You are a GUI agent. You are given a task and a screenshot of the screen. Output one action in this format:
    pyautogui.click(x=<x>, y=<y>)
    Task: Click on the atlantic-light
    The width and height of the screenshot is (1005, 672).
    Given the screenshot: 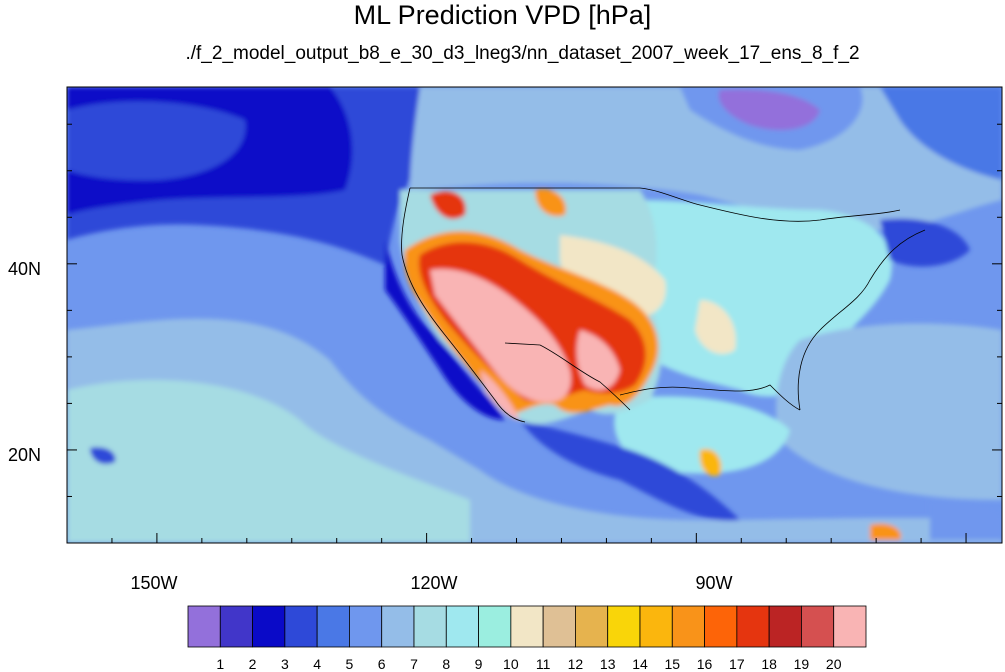 What is the action you would take?
    pyautogui.click(x=889, y=411)
    